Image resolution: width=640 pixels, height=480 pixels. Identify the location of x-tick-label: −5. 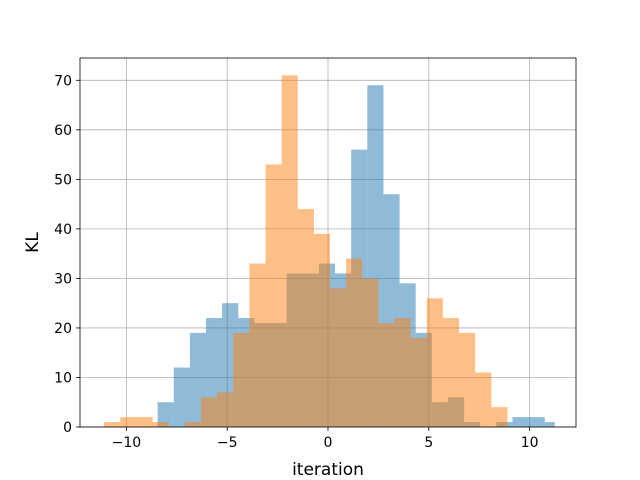
(227, 443).